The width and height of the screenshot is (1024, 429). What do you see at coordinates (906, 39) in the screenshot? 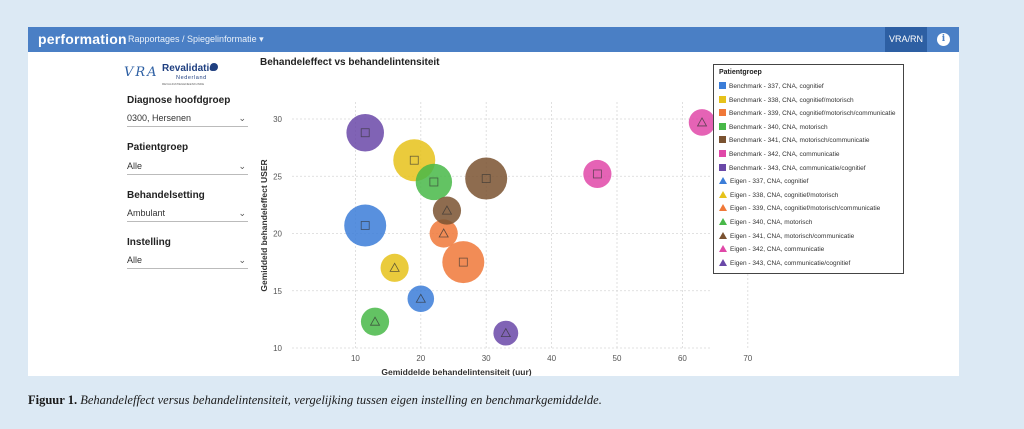
I see `organisation-badge: VRA/RN` at bounding box center [906, 39].